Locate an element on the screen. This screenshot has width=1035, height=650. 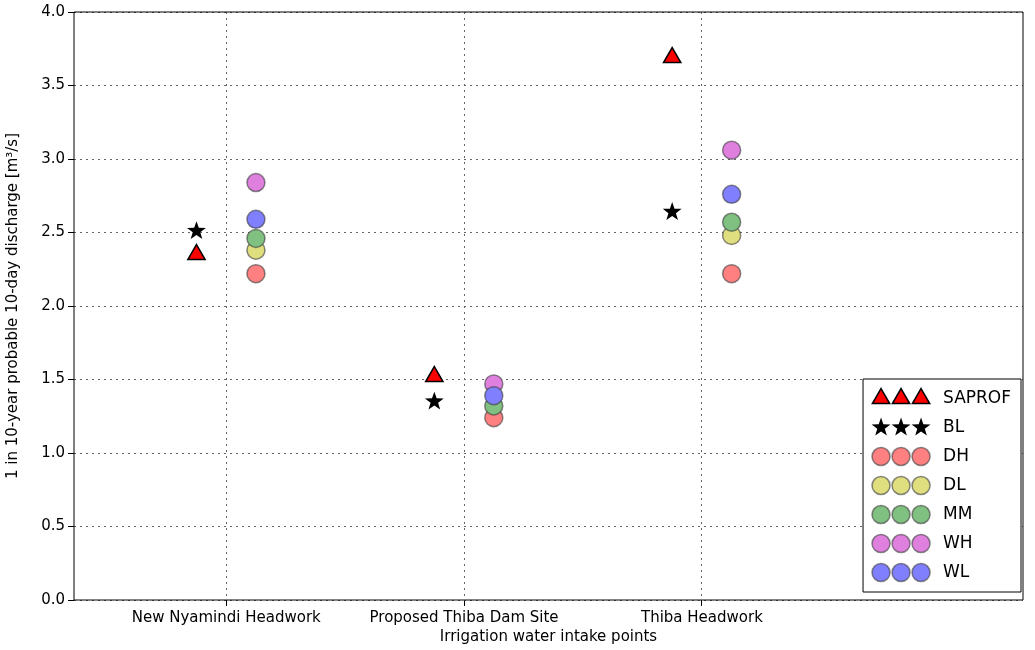
y-tick-label: 1.5 is located at coordinates (53, 378).